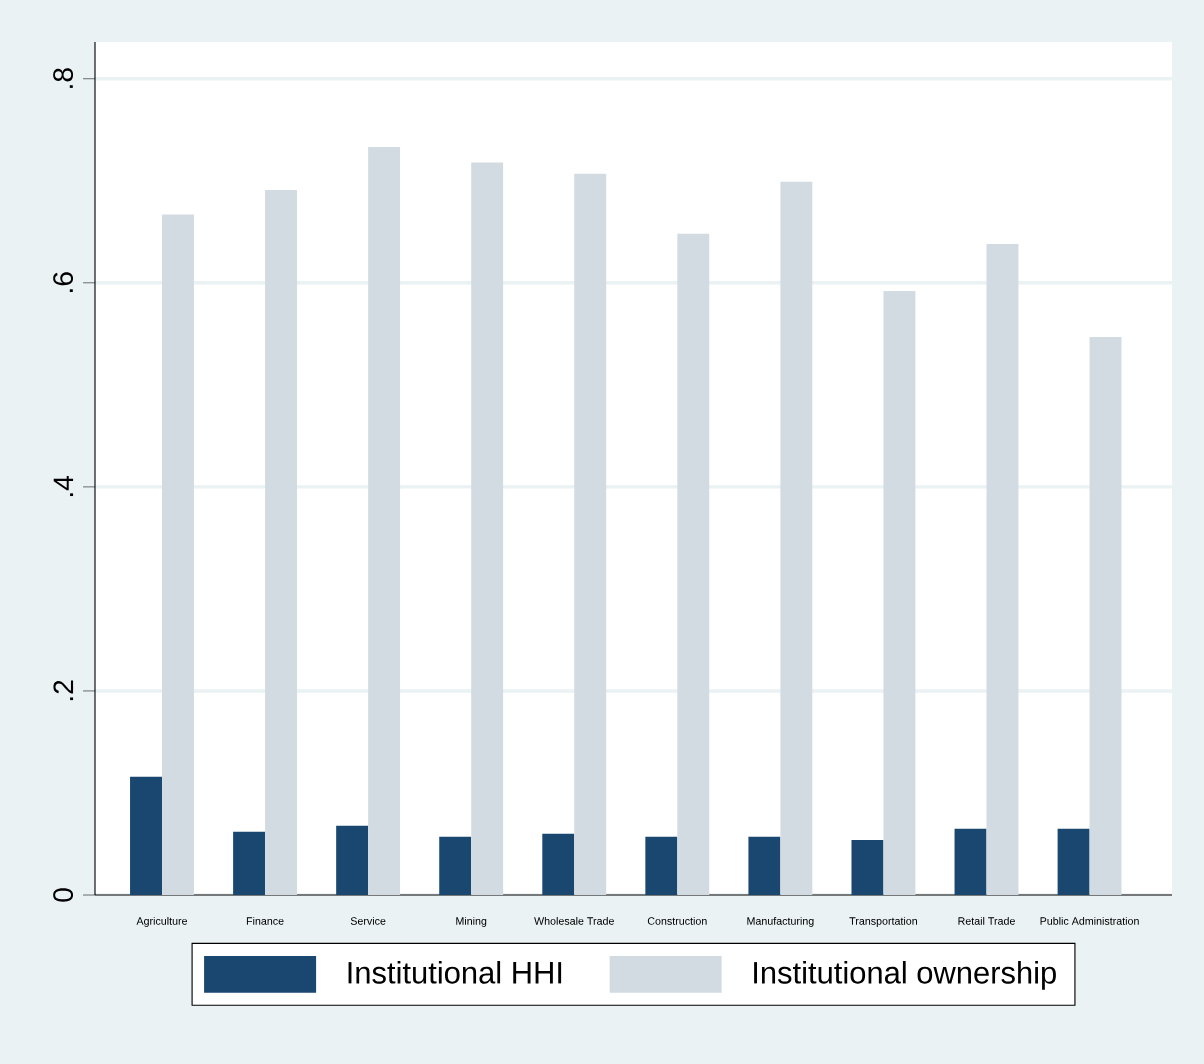  I want to click on legend-label: Institutional HHI, so click(455, 972).